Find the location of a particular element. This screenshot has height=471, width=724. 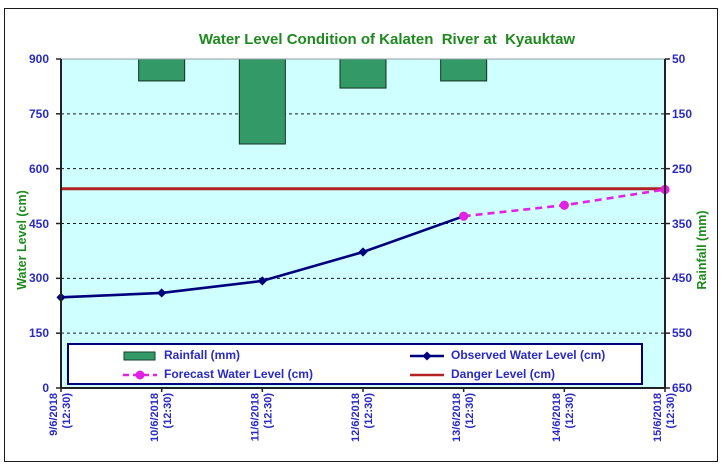

right-axis-tick: 650 is located at coordinates (682, 388).